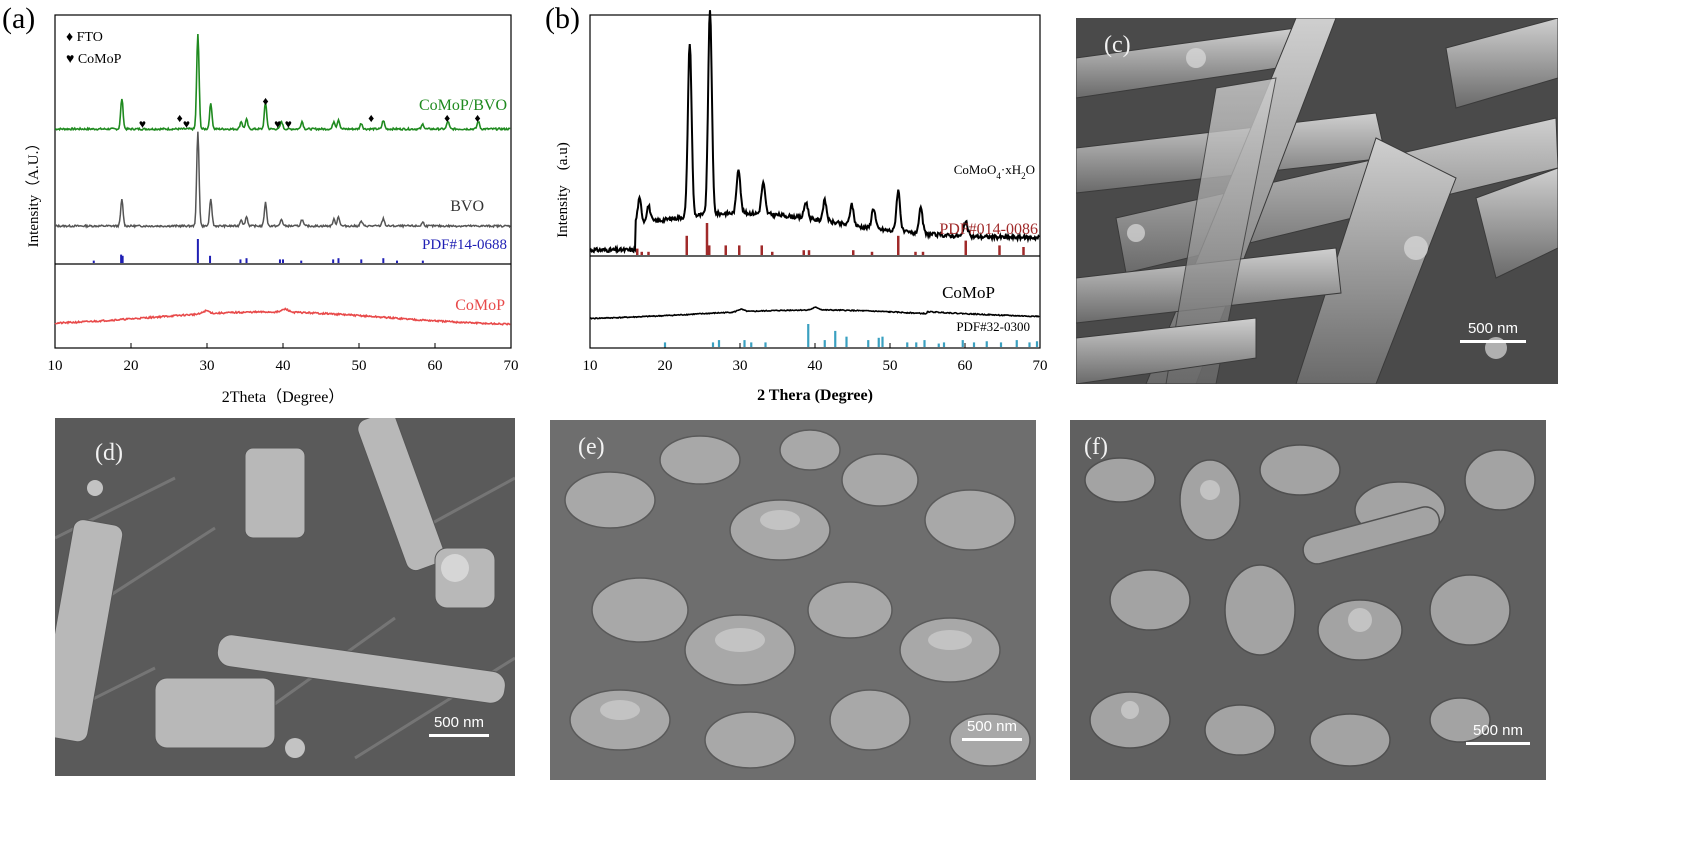 Image resolution: width=1706 pixels, height=860 pixels. I want to click on scalebar-e-bar, so click(992, 739).